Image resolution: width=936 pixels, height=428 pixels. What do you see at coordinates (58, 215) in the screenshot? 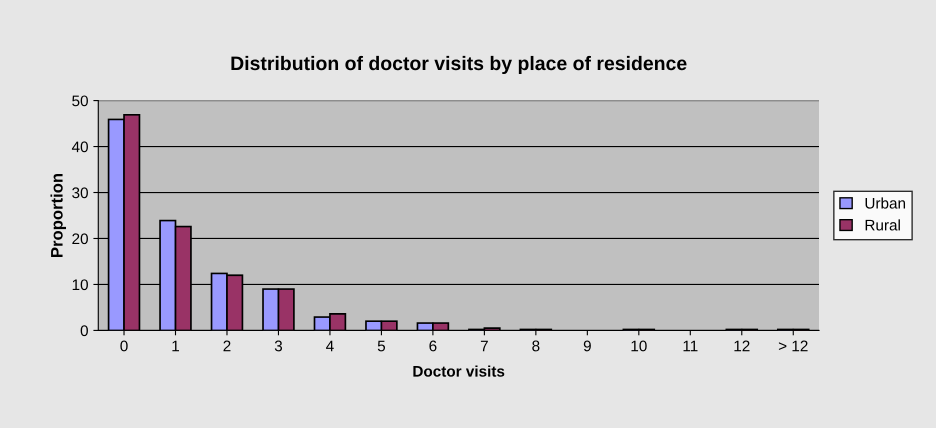
I see `y-axis-title: Proportion` at bounding box center [58, 215].